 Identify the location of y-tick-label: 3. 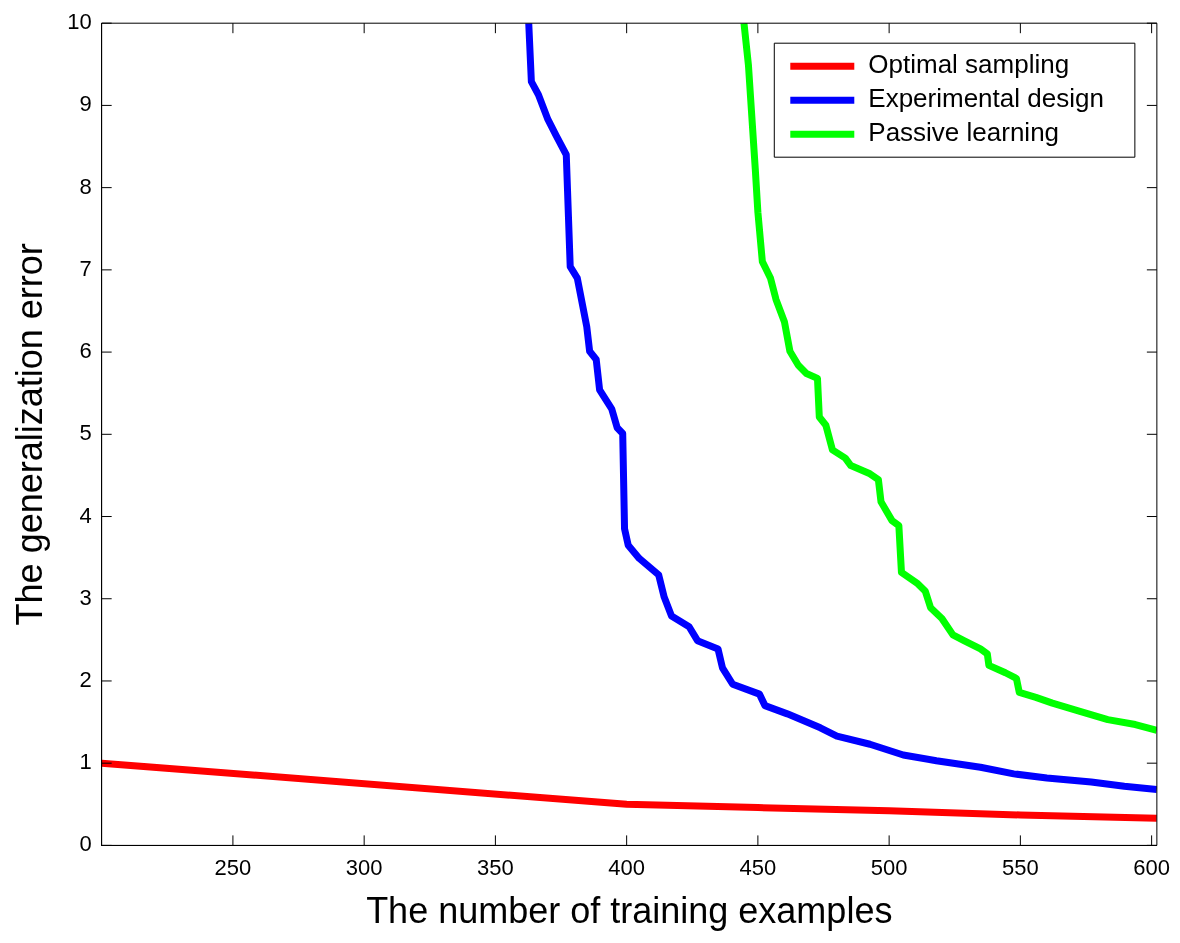
(85, 597).